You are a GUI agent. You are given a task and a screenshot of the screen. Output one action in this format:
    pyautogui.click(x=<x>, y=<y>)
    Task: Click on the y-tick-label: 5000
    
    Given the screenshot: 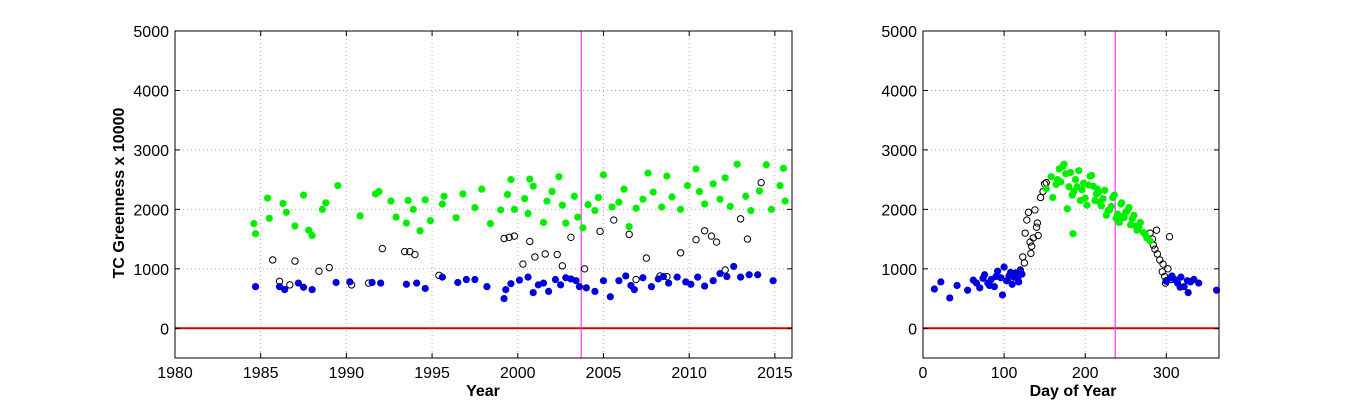 What is the action you would take?
    pyautogui.click(x=899, y=32)
    